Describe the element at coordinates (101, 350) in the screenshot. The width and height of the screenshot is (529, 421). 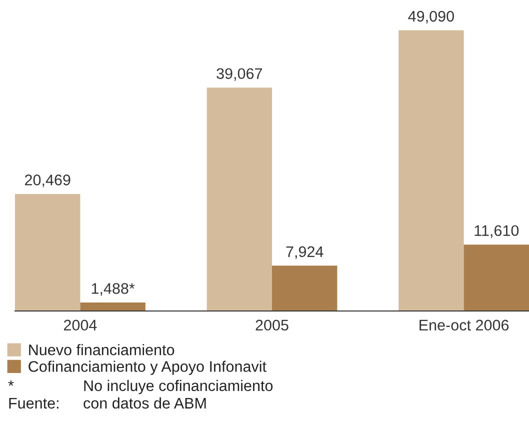
I see `legend-label: Nuevo financiamiento` at that location.